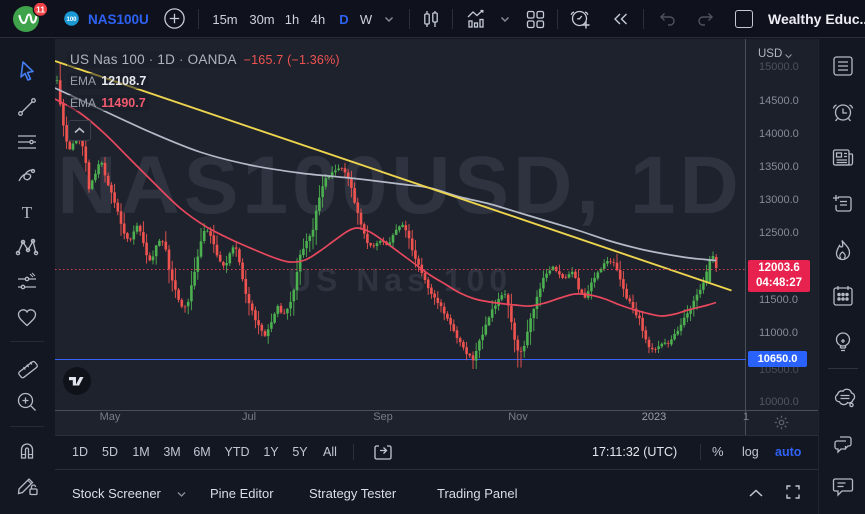  Describe the element at coordinates (40, 9) in the screenshot. I see `svg-text: 11` at that location.